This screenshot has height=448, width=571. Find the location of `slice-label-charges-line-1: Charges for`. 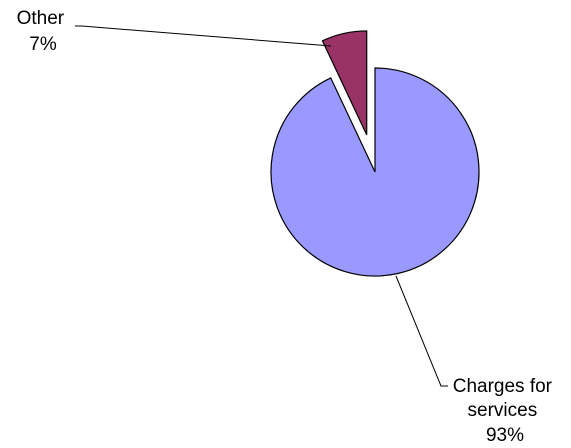

slice-label-charges-line-1: Charges for is located at coordinates (503, 386).